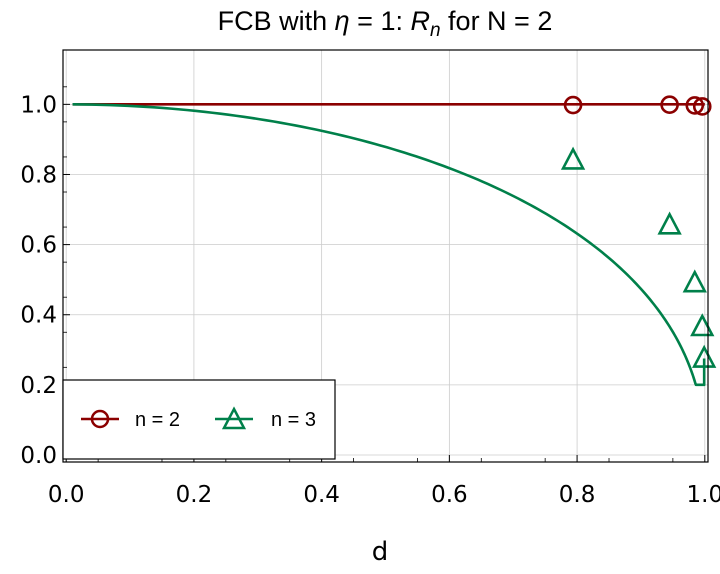 This screenshot has height=574, width=720. What do you see at coordinates (66, 495) in the screenshot?
I see `x-tick-label: 0.0` at bounding box center [66, 495].